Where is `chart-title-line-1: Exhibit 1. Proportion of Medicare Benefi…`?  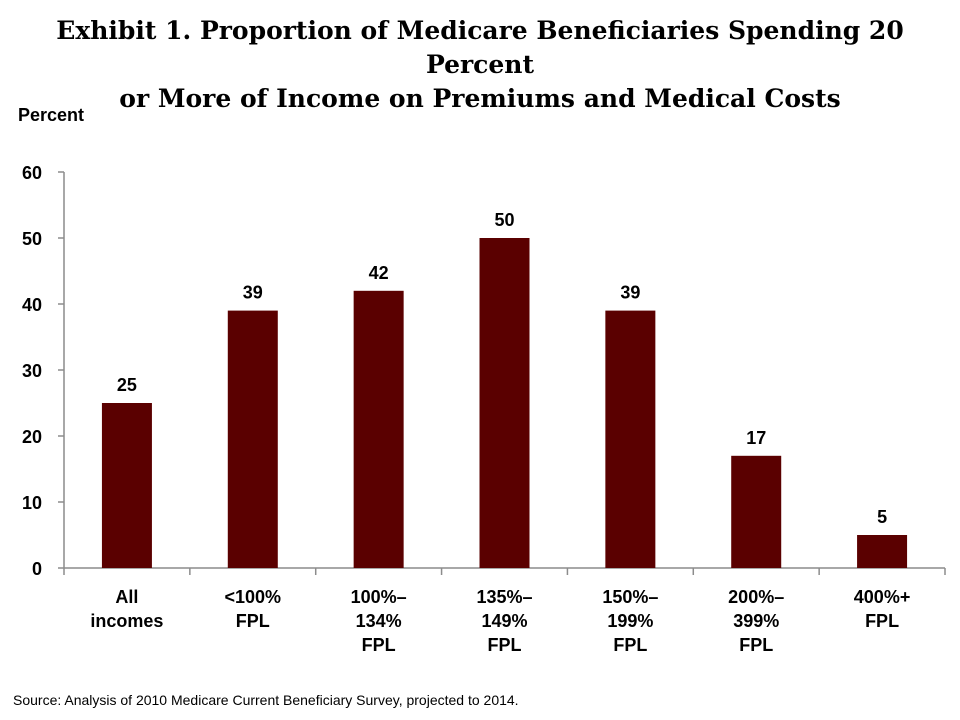
chart-title-line-1: Exhibit 1. Proportion of Medicare Benefi… is located at coordinates (480, 47).